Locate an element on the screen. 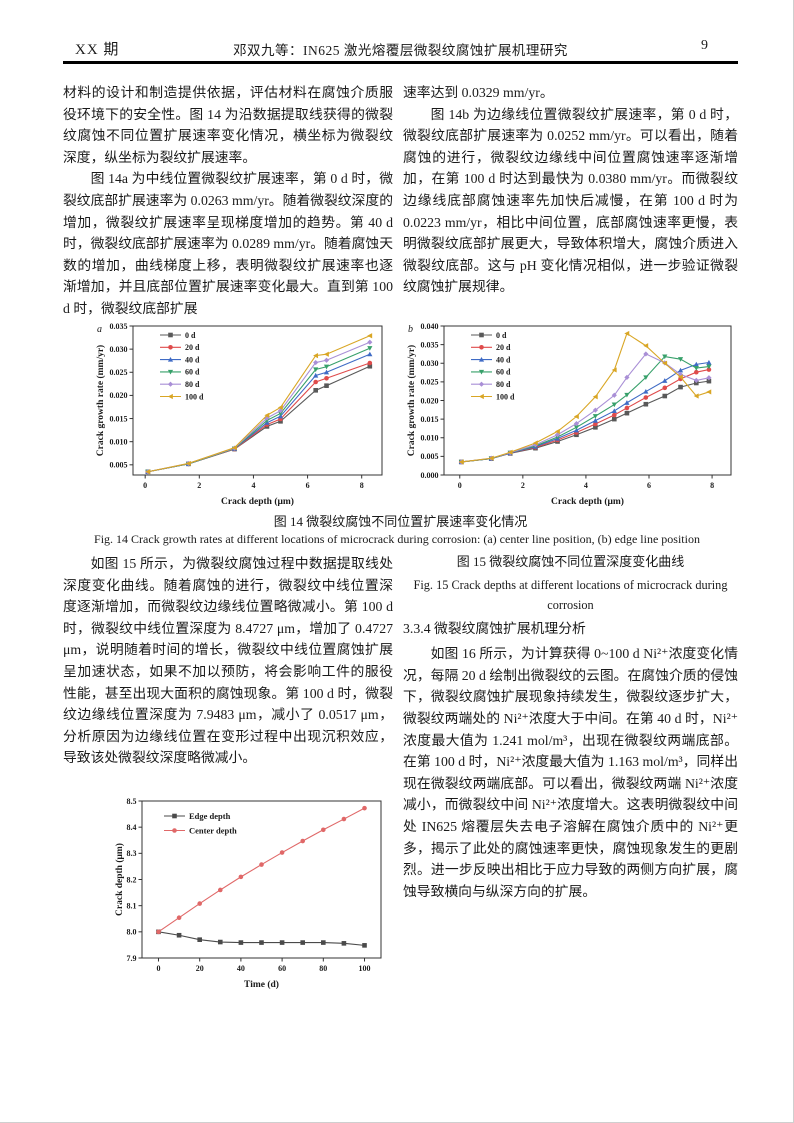 Image resolution: width=794 pixels, height=1123 pixels. svg-text: 8.0 is located at coordinates (132, 932).